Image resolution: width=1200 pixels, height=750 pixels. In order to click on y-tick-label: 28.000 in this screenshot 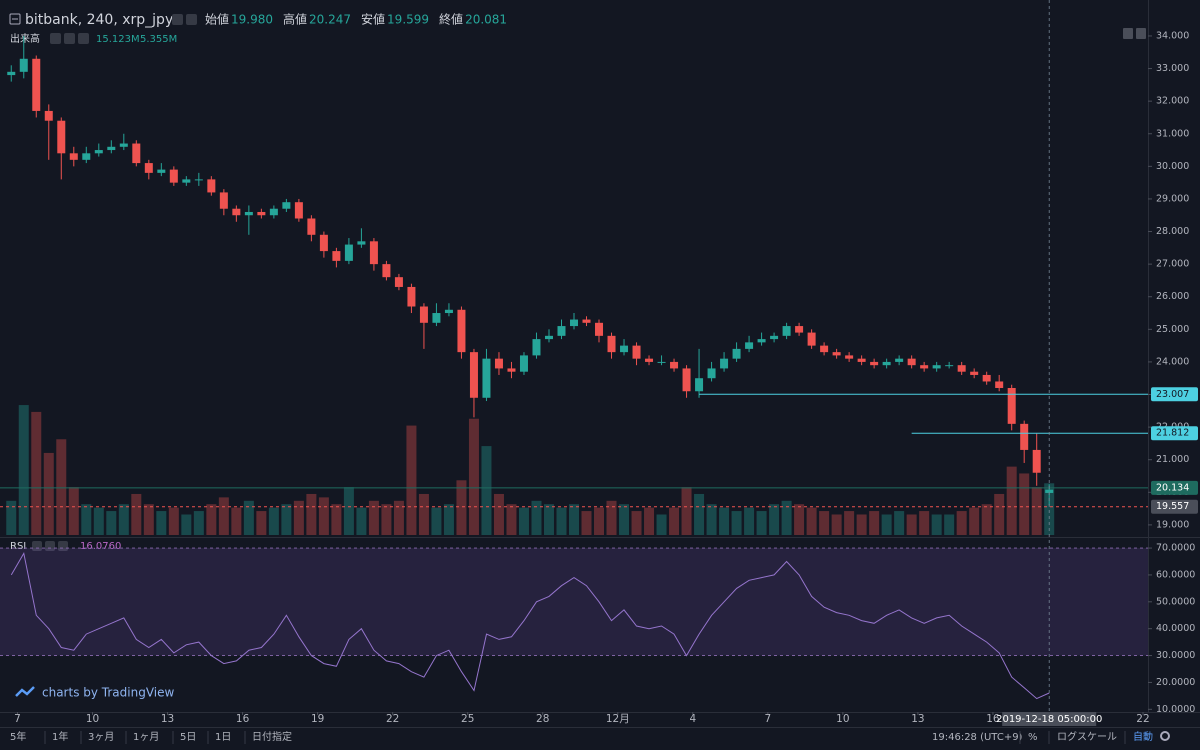, I will do `click(1172, 231)`.